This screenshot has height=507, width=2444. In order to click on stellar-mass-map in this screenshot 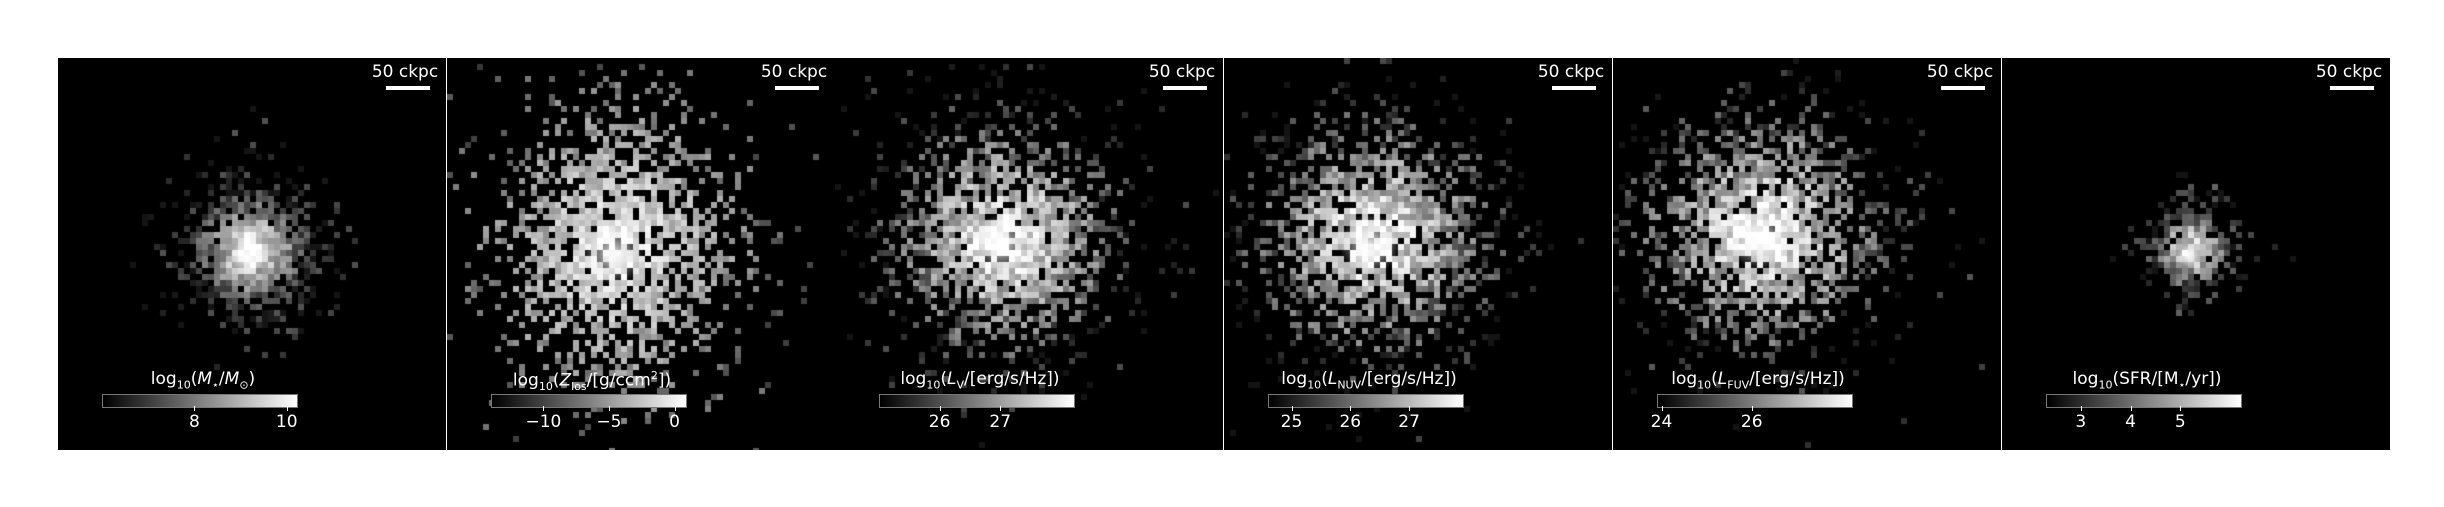, I will do `click(252, 254)`.